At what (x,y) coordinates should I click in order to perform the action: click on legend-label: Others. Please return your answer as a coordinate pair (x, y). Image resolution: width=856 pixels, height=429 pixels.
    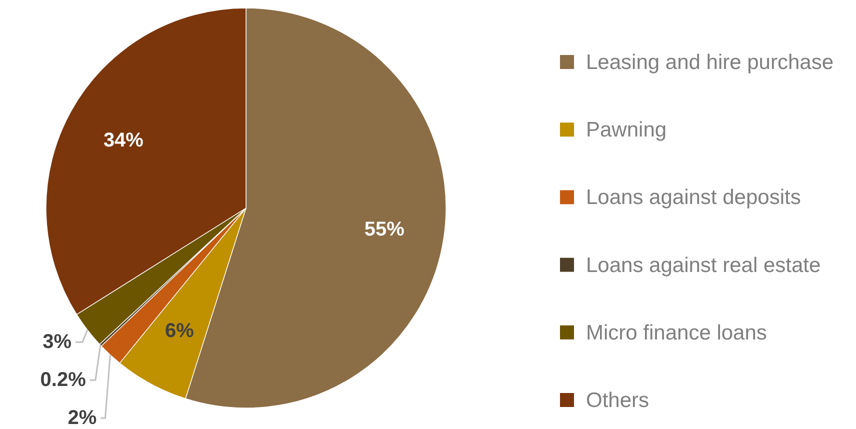
    Looking at the image, I should click on (618, 400).